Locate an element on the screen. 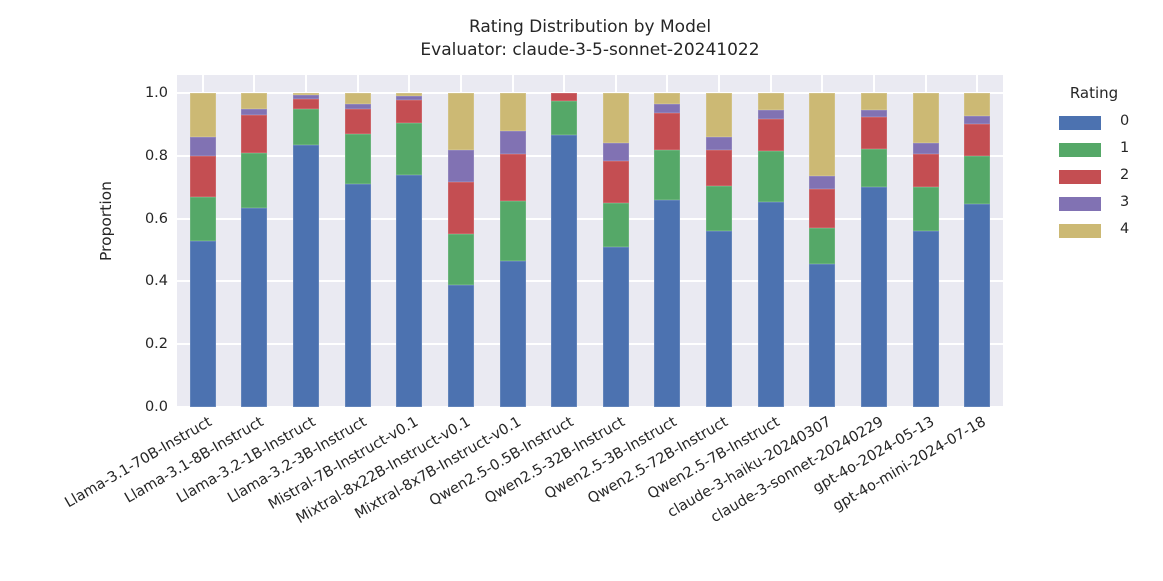 This screenshot has height=581, width=1163. legend-item-rating-4: 4 is located at coordinates (1105, 232).